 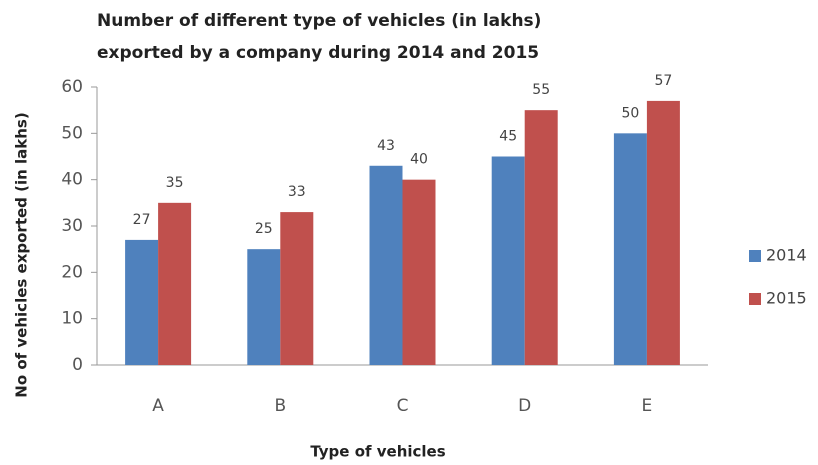 I want to click on legend-label: 2014, so click(x=786, y=255).